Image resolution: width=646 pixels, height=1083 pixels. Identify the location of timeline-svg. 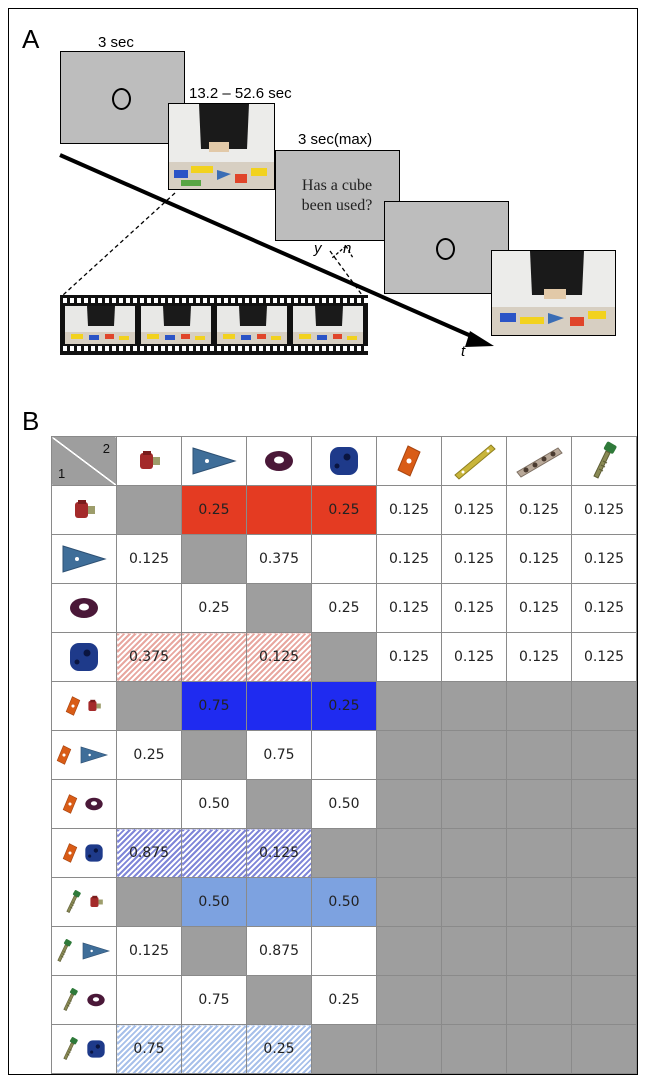
(276, 250).